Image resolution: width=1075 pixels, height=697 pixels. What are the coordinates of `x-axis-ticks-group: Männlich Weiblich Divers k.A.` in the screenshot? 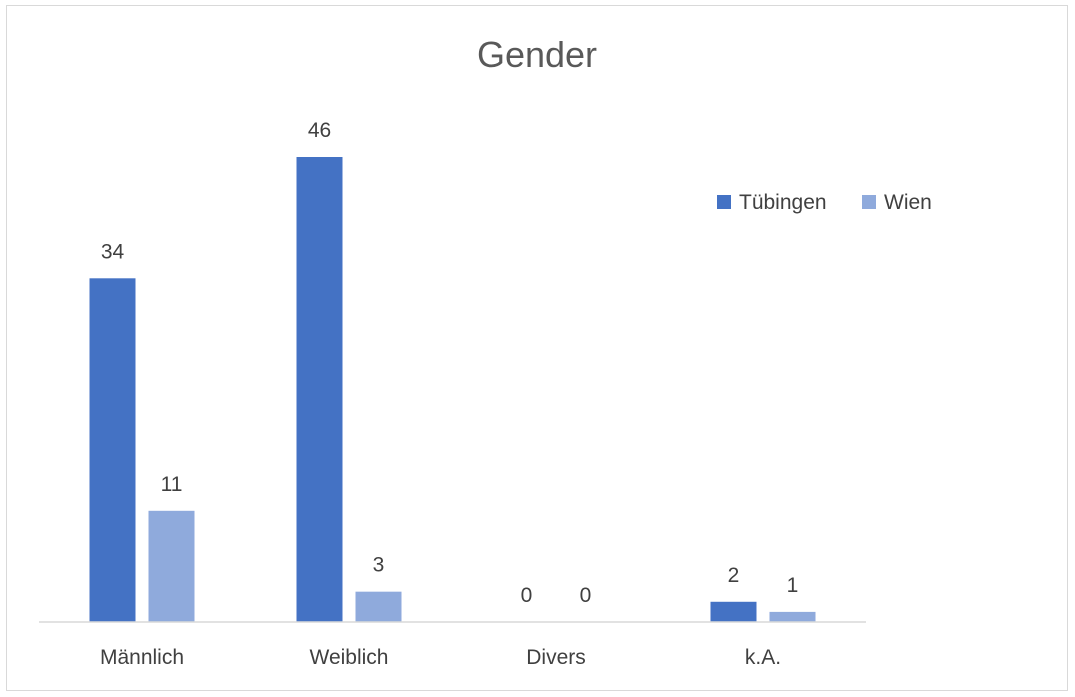 It's located at (440, 657).